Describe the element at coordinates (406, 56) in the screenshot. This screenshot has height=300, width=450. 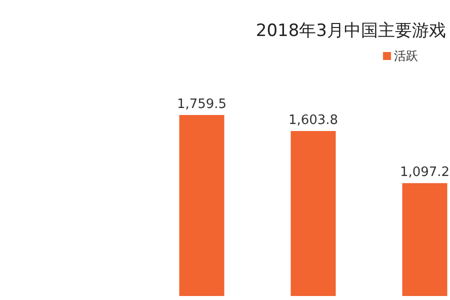
I see `legend-label: 活跃` at that location.